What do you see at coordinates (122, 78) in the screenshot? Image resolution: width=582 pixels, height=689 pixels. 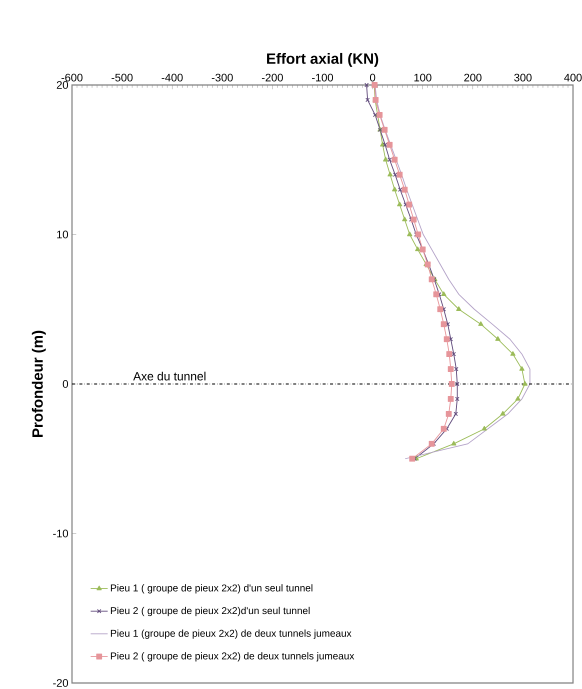 I see `x-tick-label: -500` at bounding box center [122, 78].